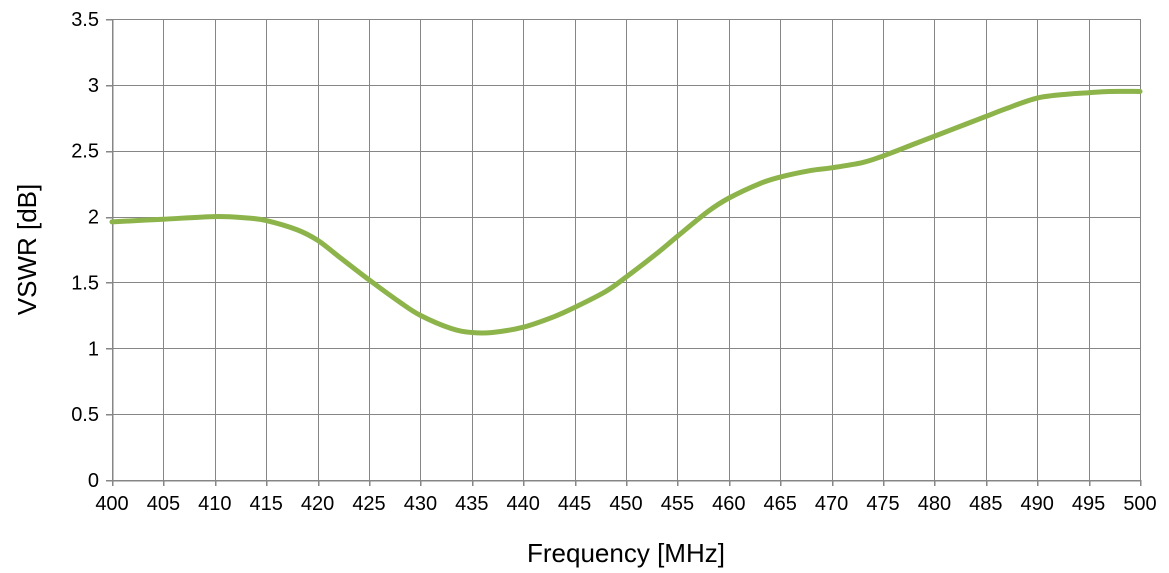 This screenshot has width=1169, height=573. What do you see at coordinates (985, 504) in the screenshot?
I see `x-tick-label: 485` at bounding box center [985, 504].